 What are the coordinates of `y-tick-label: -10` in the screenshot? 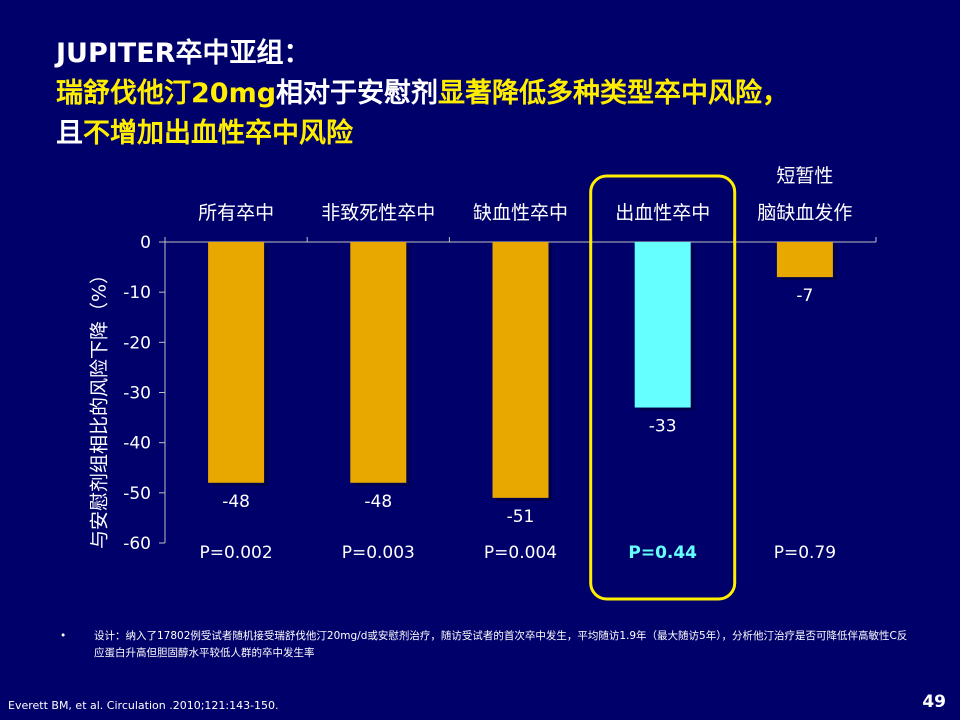 It's located at (137, 293).